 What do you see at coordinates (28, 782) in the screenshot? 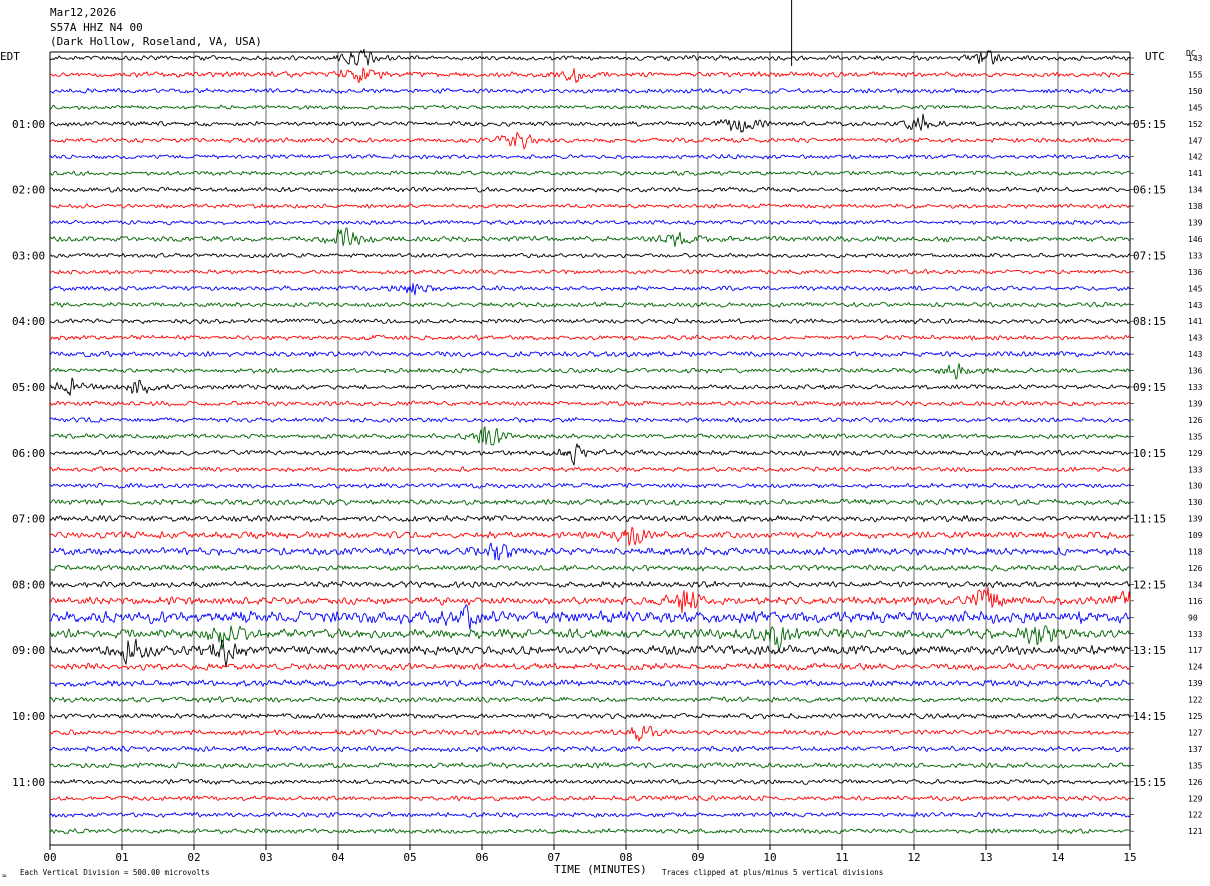
I see `left-hour-label: 11:00` at bounding box center [28, 782].